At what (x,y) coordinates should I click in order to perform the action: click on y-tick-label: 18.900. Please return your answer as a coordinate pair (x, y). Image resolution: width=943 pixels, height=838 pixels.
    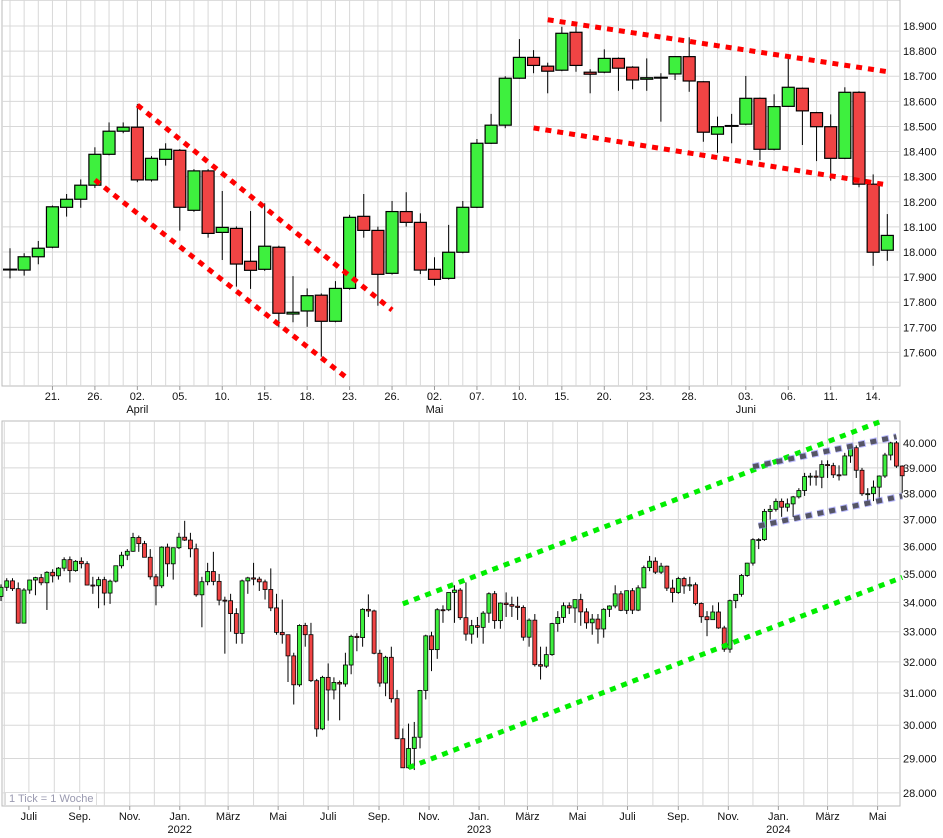
    Looking at the image, I should click on (920, 27).